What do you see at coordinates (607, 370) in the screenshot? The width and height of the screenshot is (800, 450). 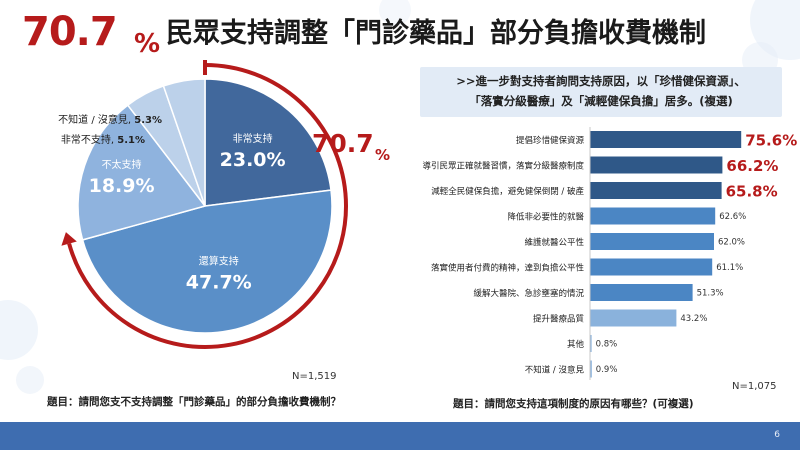 I see `bar-value-label: 0.9%` at bounding box center [607, 370].